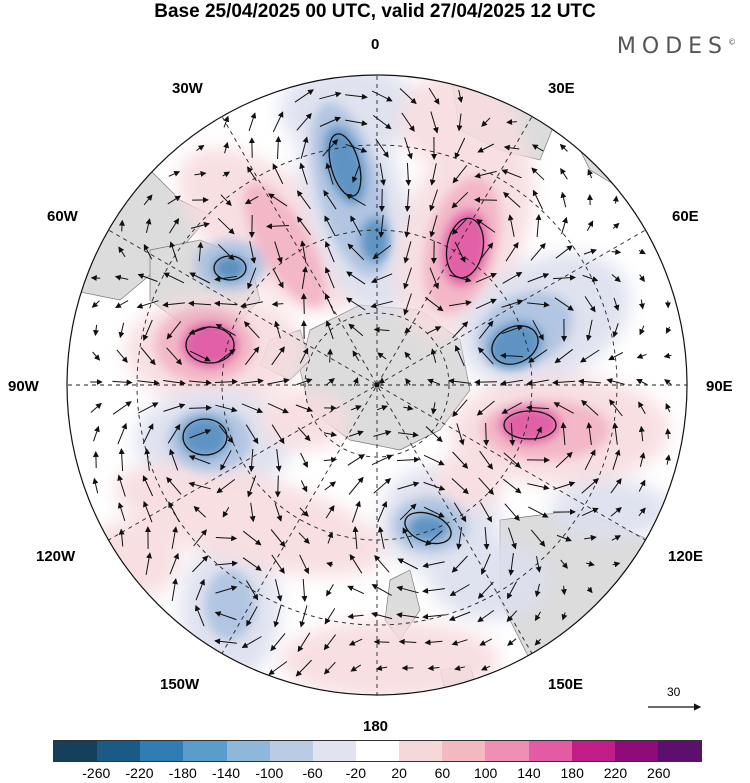 The height and width of the screenshot is (783, 750). Describe the element at coordinates (674, 692) in the screenshot. I see `reference-vector-label: 30` at that location.